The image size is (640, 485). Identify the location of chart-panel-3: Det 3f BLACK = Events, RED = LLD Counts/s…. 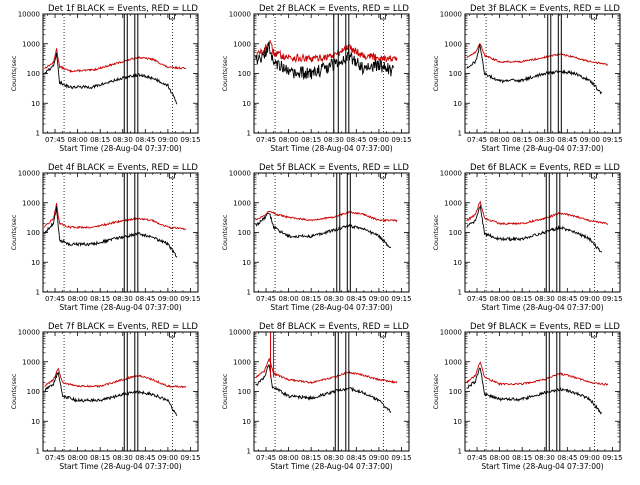
(527, 78).